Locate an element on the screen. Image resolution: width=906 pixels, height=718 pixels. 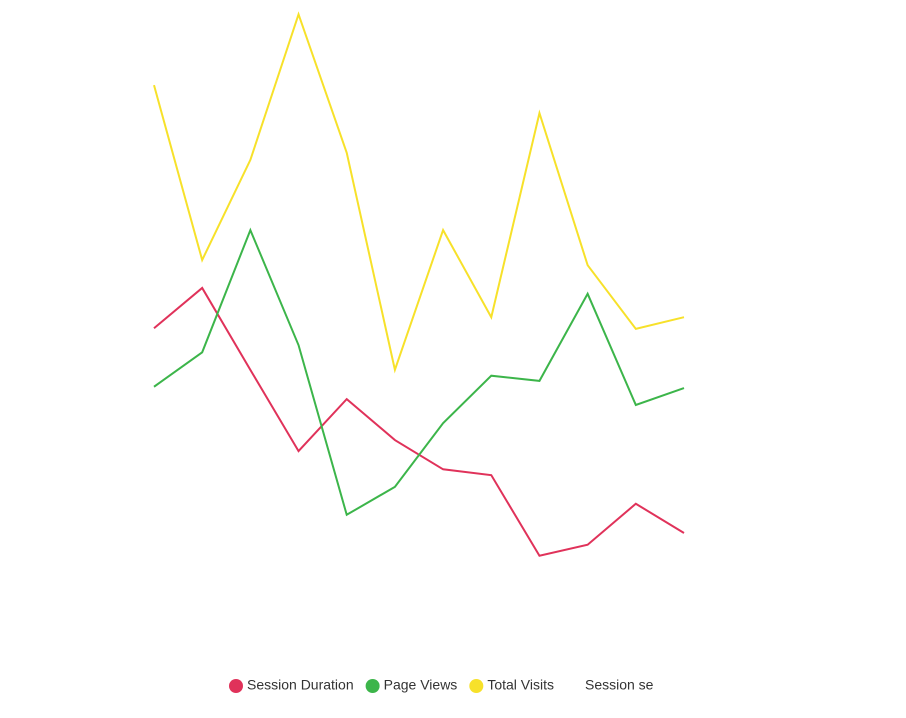
legend-label: Session Duration is located at coordinates (300, 685).